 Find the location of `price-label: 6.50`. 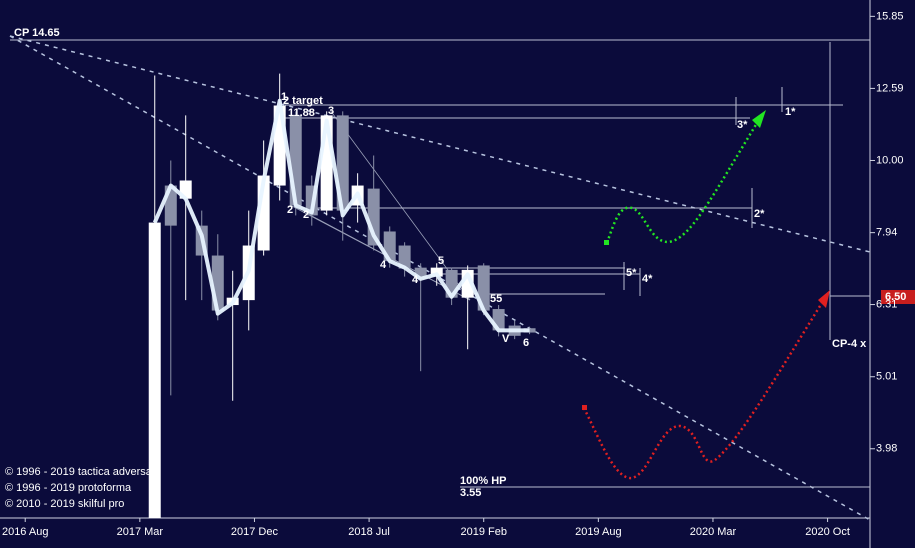

price-label: 6.50 is located at coordinates (895, 297).